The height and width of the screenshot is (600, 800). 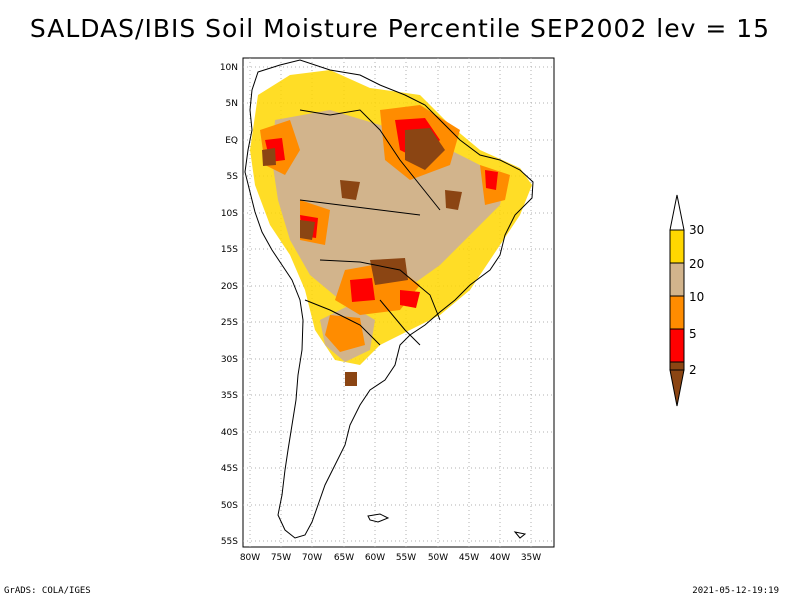 What do you see at coordinates (531, 558) in the screenshot?
I see `lon-label-35w: 35W` at bounding box center [531, 558].